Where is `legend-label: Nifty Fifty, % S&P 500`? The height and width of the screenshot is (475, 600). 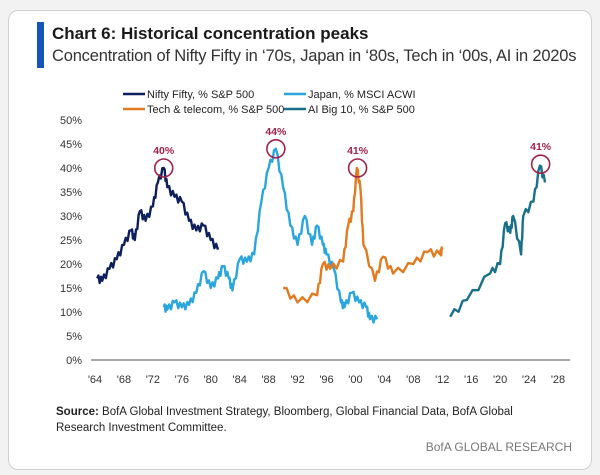
legend-label: Nifty Fifty, % S&P 500 is located at coordinates (200, 95).